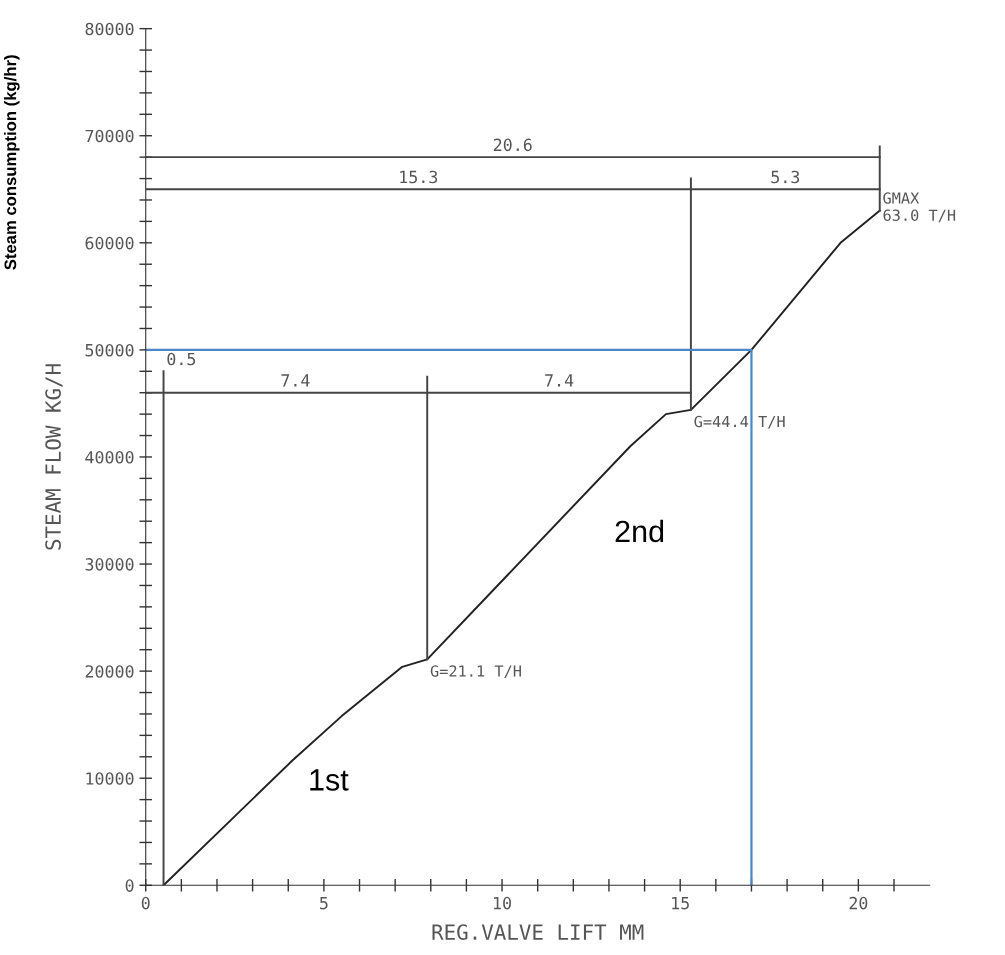 Image resolution: width=1005 pixels, height=955 pixels. What do you see at coordinates (109, 564) in the screenshot?
I see `y-tick-label: 30000` at bounding box center [109, 564].